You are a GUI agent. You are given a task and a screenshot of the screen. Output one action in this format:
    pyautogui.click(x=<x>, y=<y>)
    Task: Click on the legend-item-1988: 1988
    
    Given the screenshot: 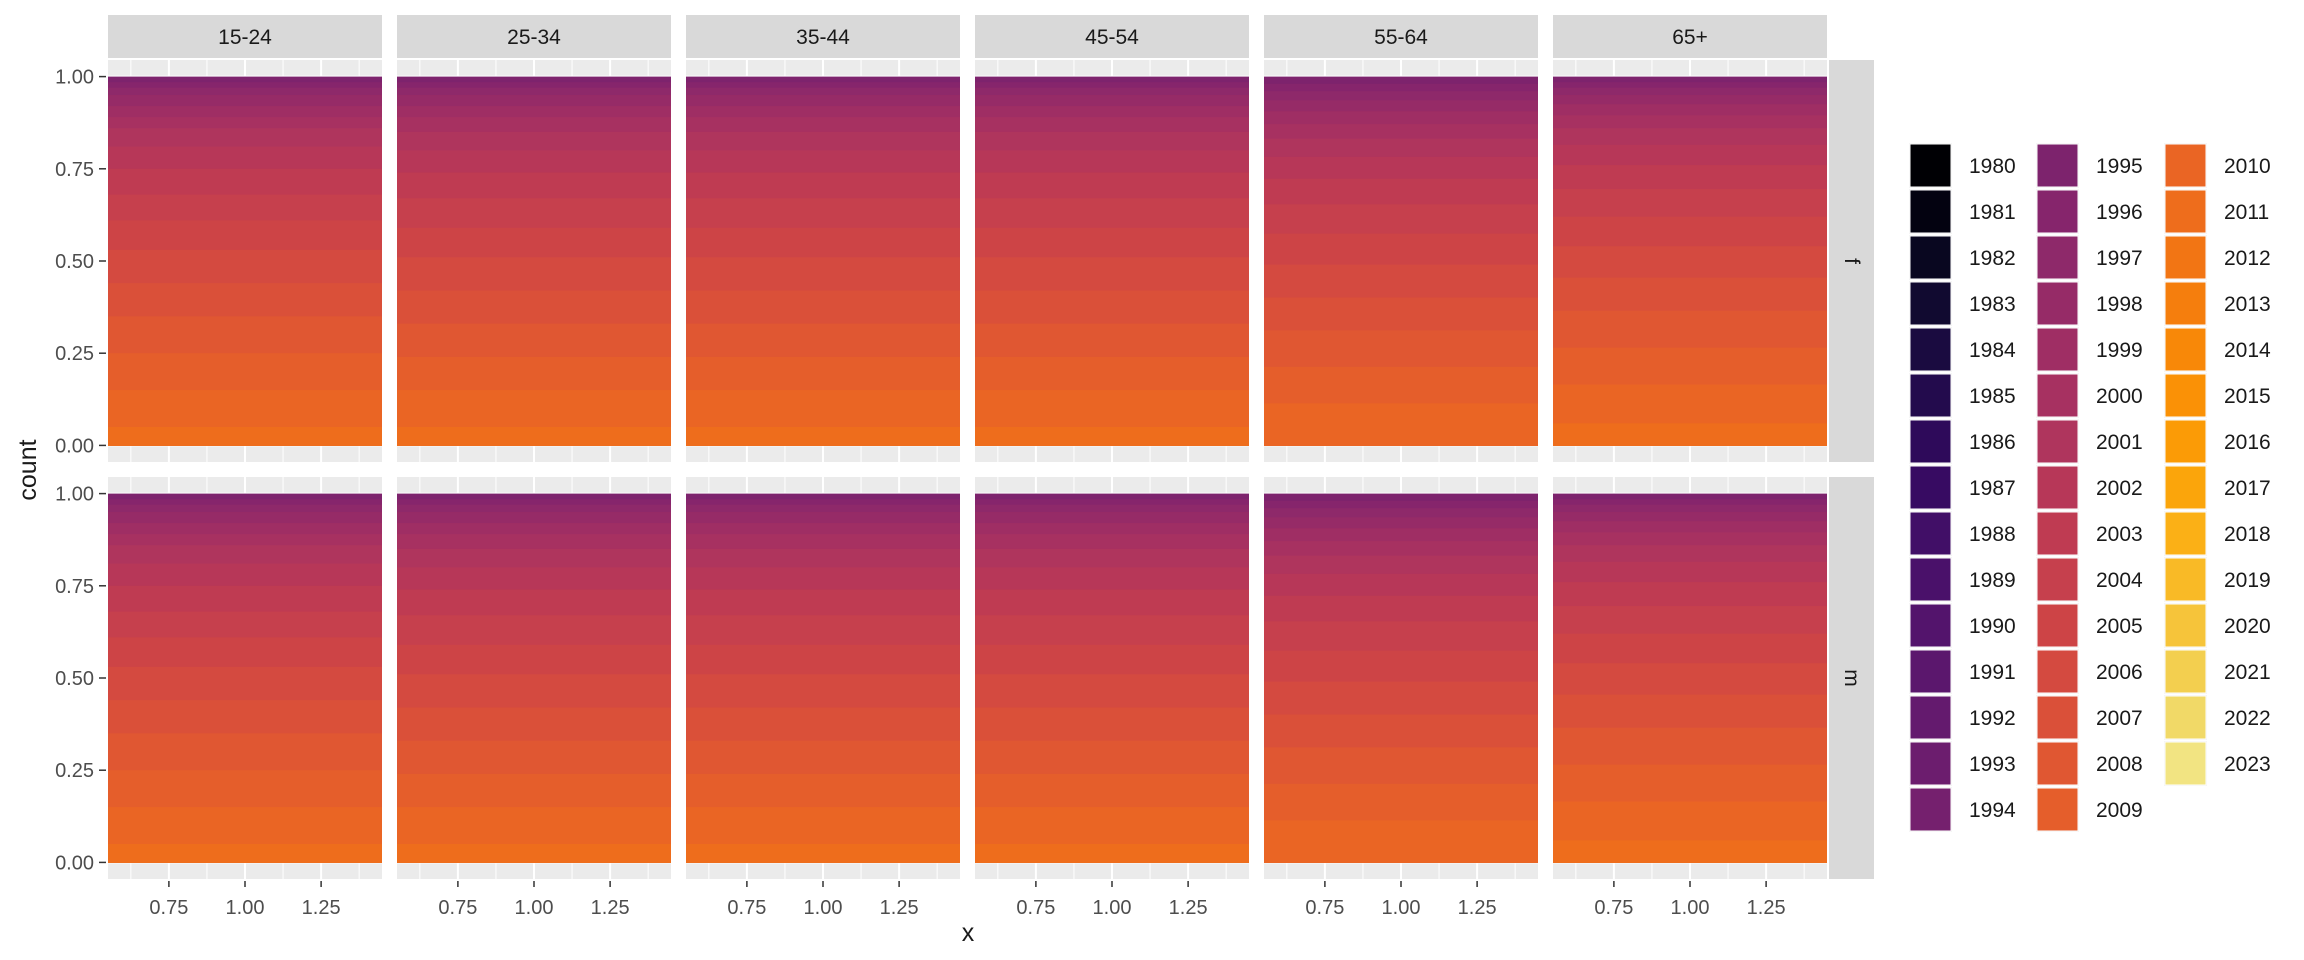 What is the action you would take?
    pyautogui.click(x=1962, y=533)
    